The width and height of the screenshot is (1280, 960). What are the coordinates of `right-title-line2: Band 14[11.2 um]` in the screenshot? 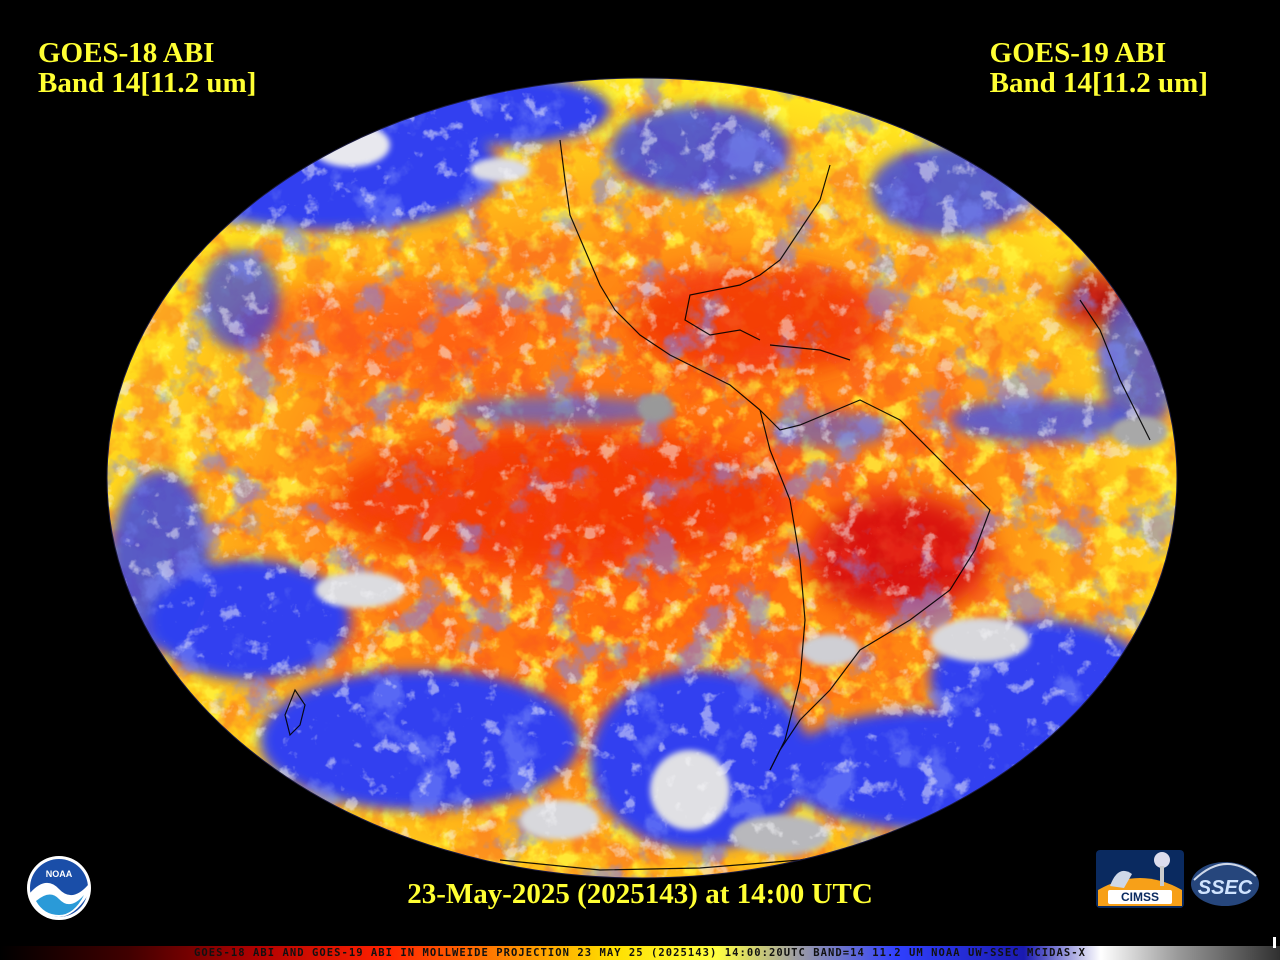 It's located at (1098, 83).